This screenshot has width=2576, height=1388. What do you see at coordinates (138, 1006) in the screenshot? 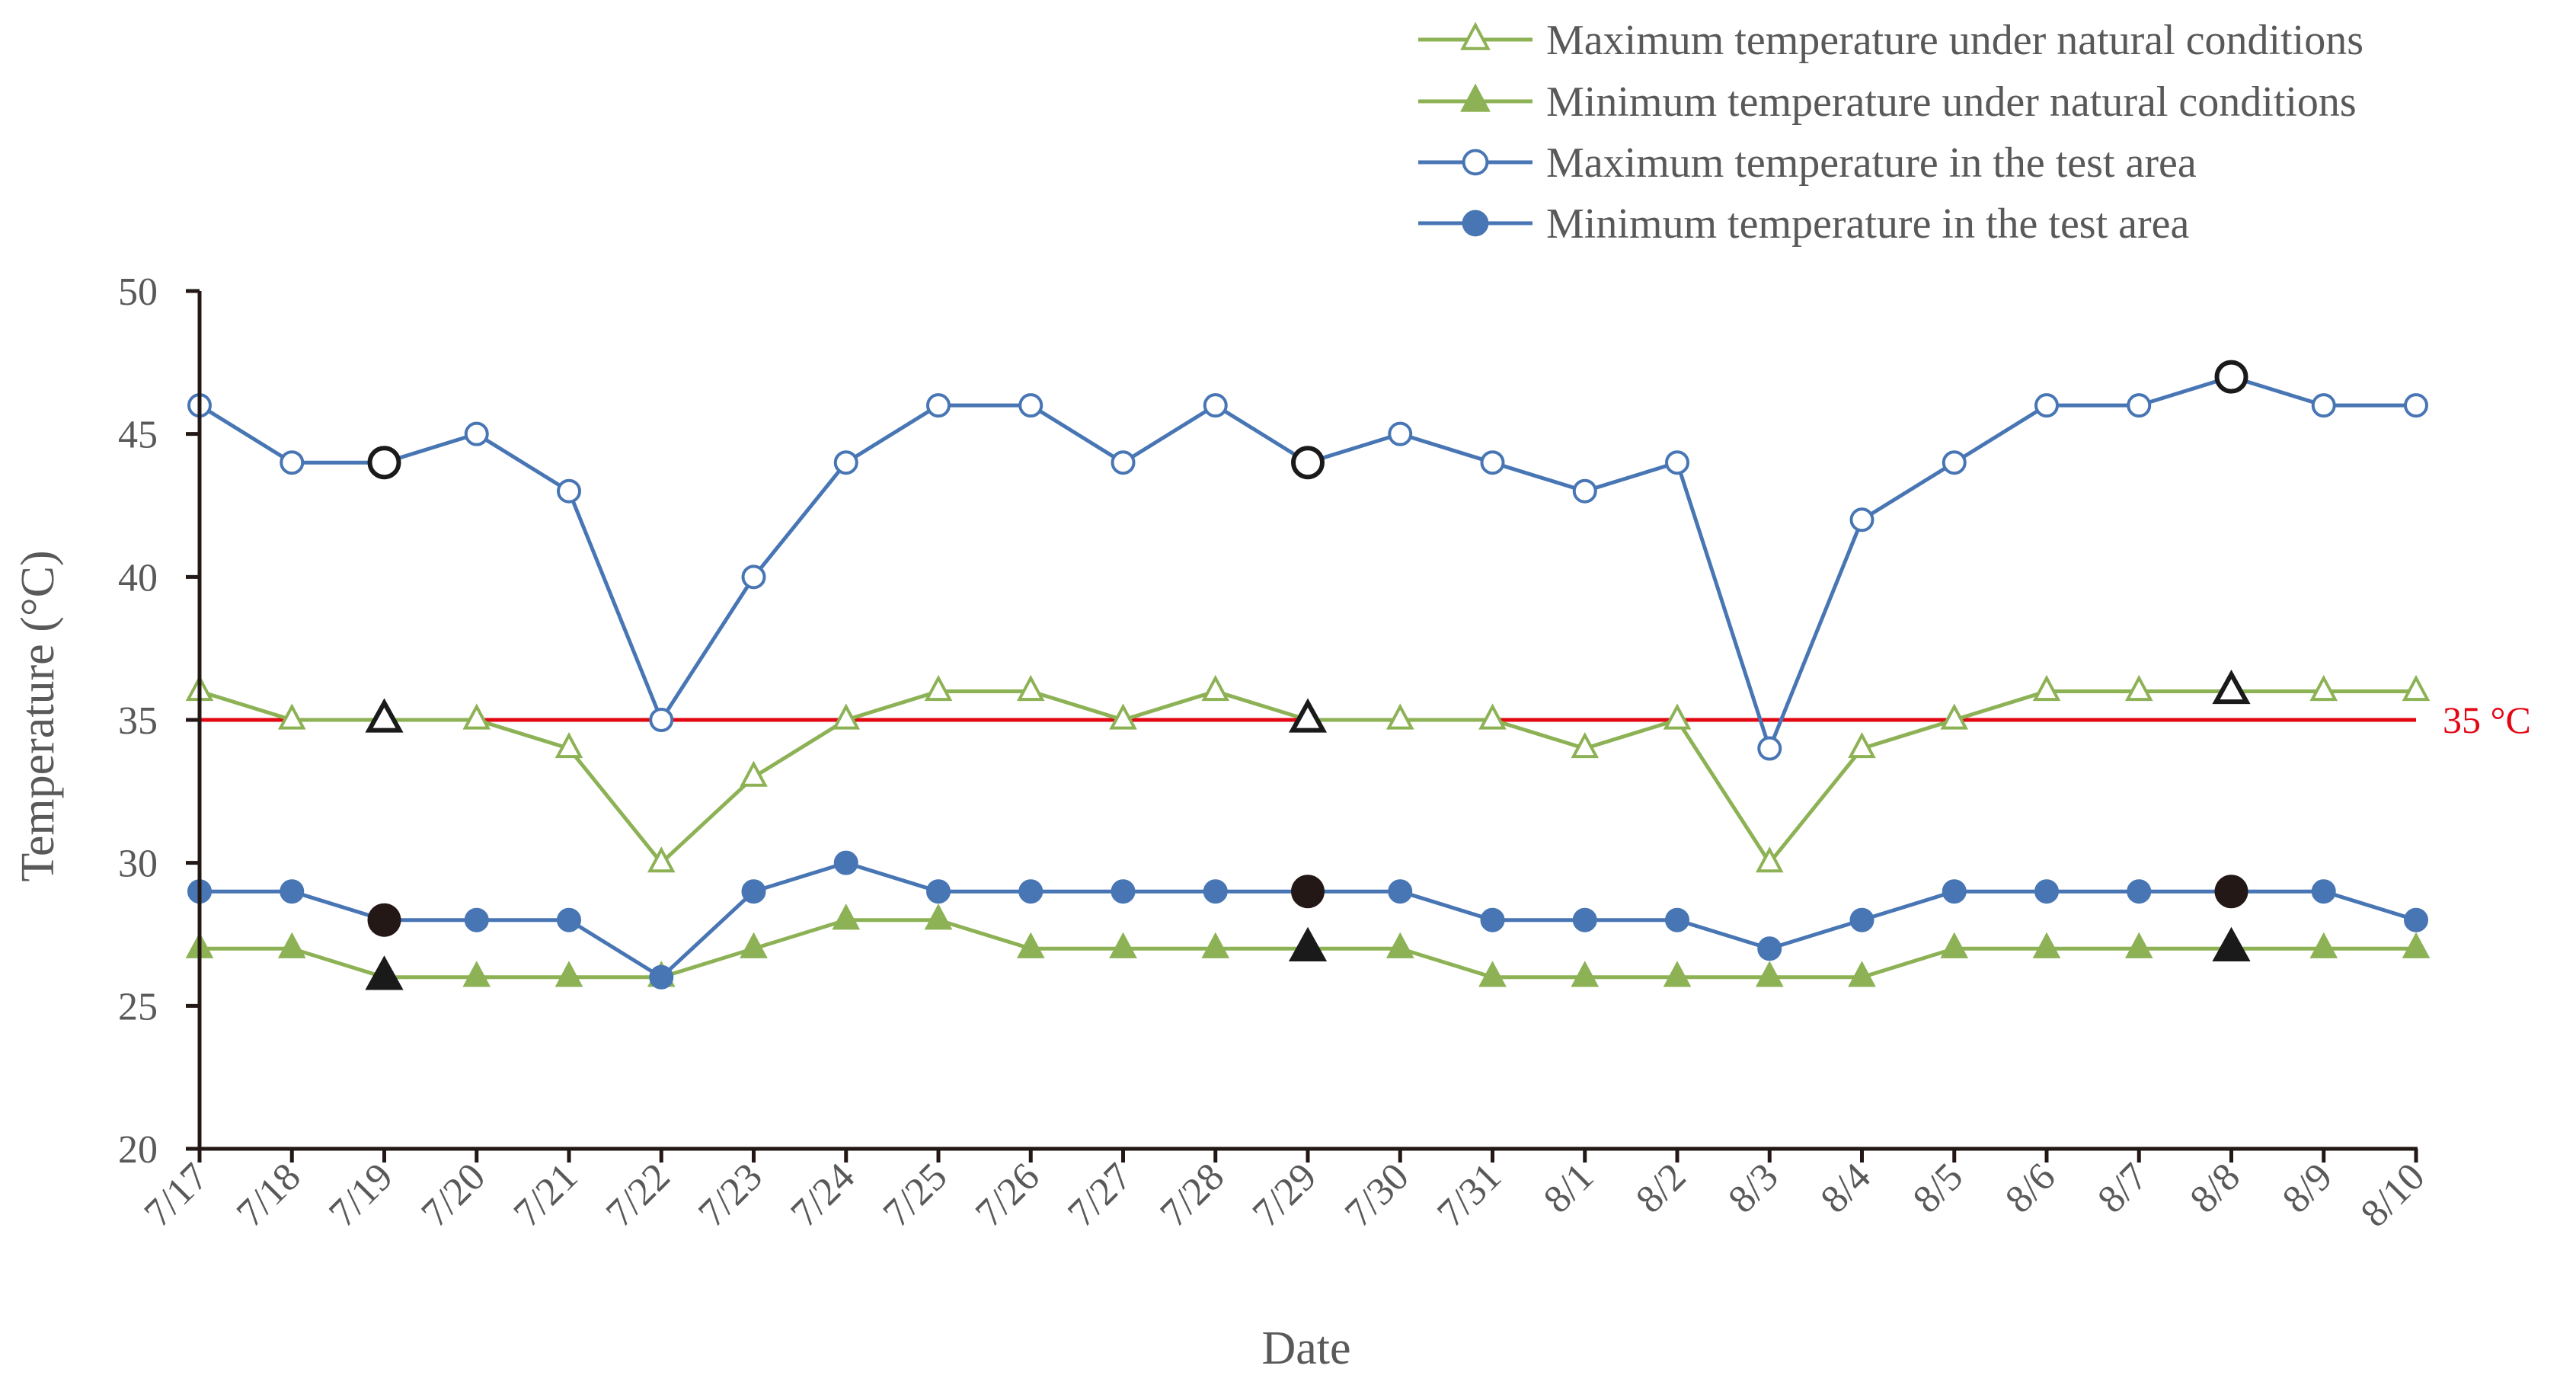
I see `y-tick-label: 25` at bounding box center [138, 1006].